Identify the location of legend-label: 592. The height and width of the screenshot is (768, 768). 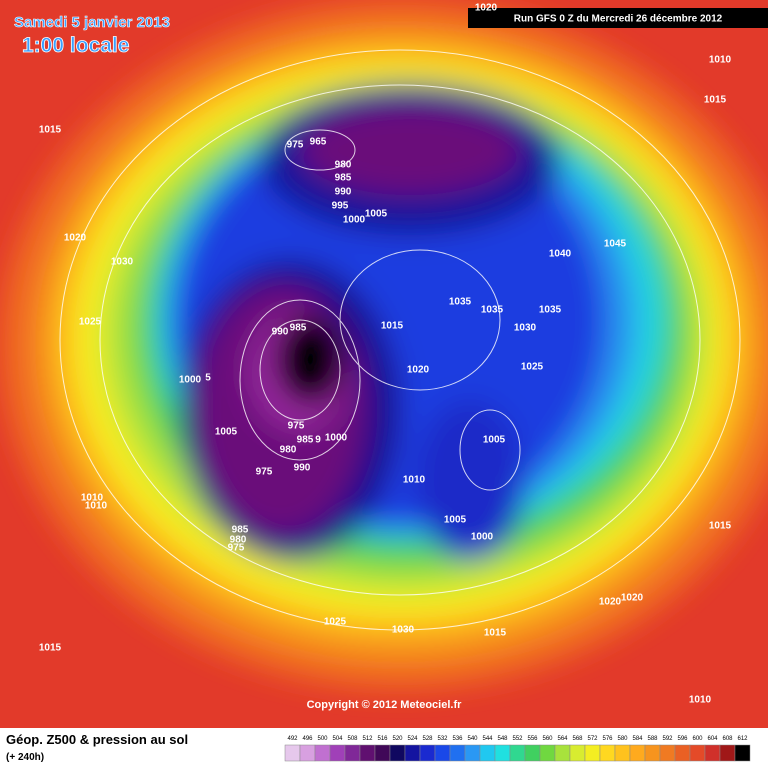
(667, 739).